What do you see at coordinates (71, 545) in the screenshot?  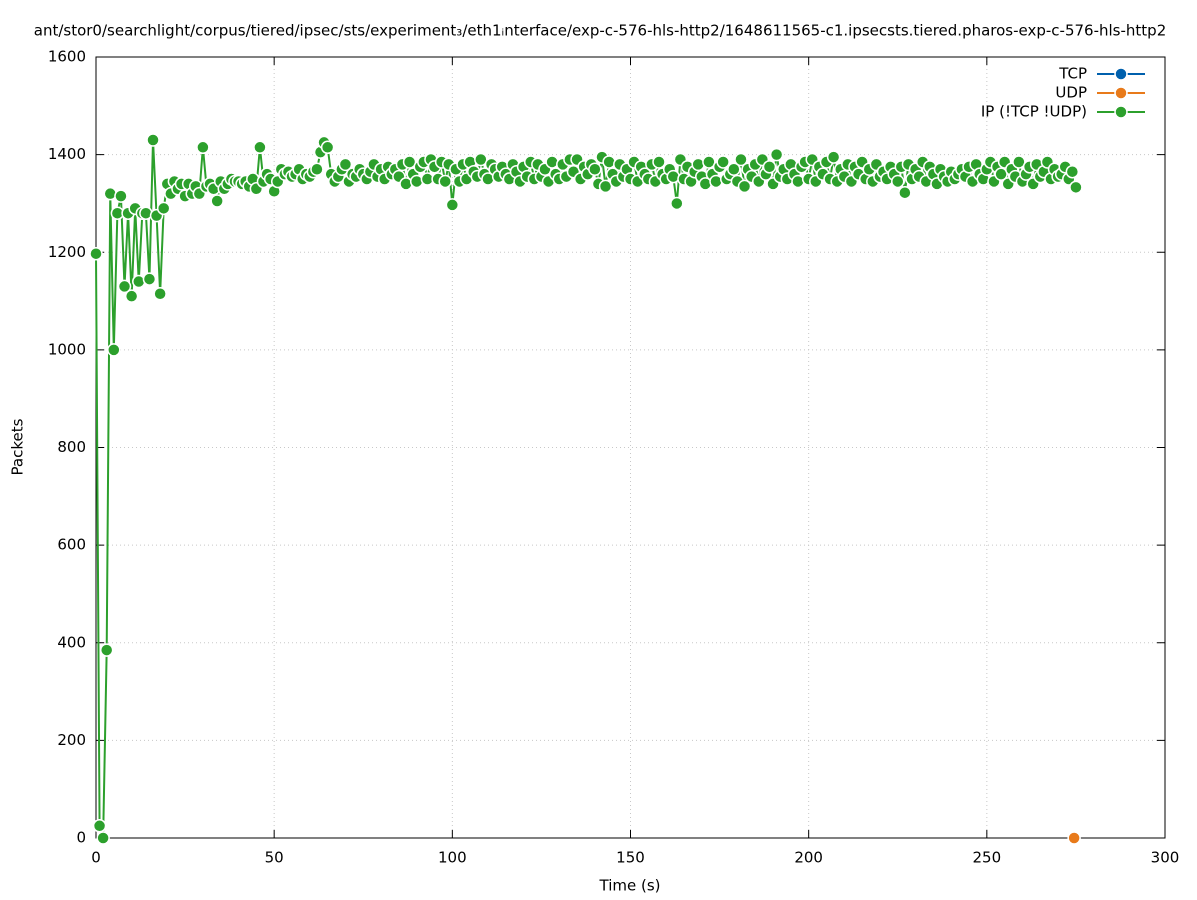 I see `y-tick-label: 600` at bounding box center [71, 545].